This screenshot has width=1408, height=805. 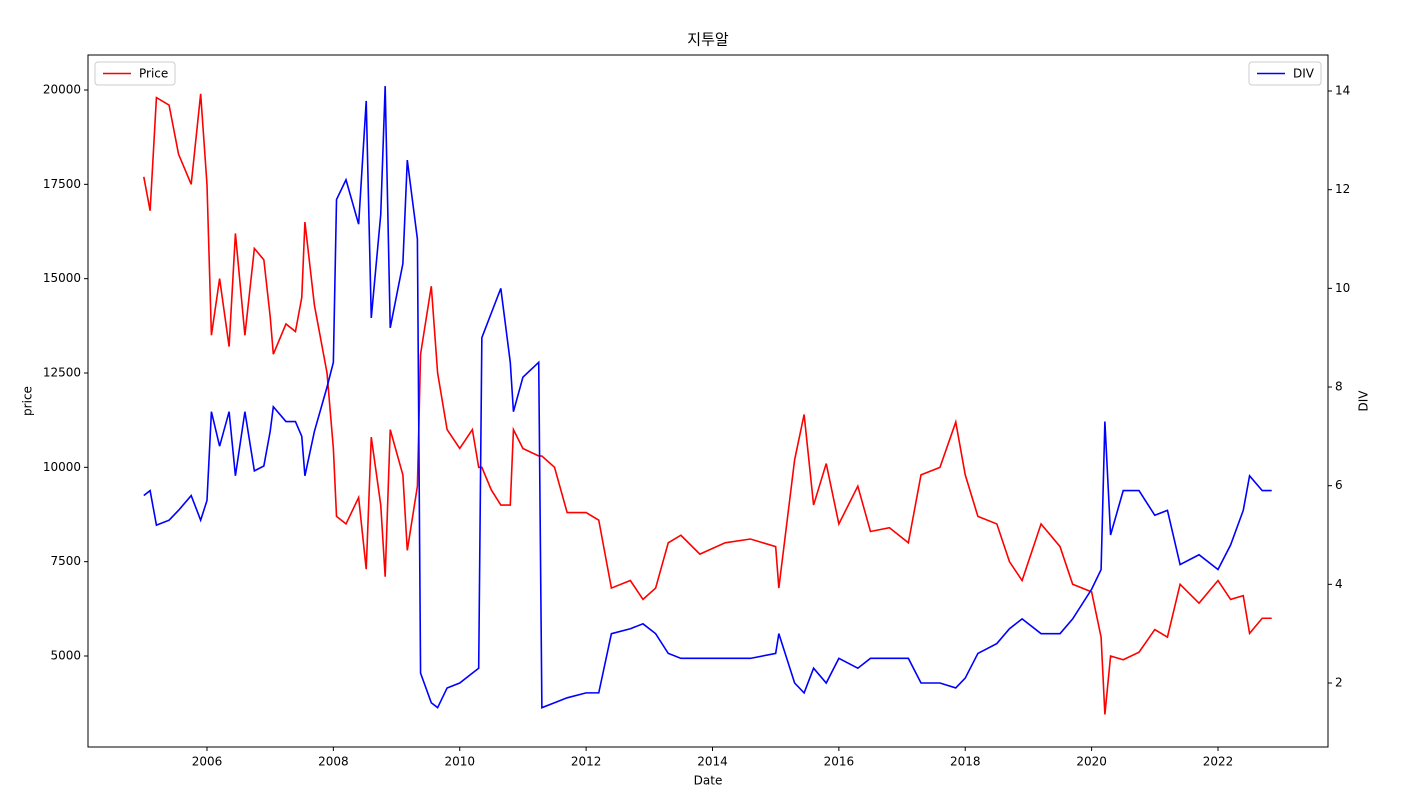 I want to click on y-tick-label: 10000, so click(x=62, y=467).